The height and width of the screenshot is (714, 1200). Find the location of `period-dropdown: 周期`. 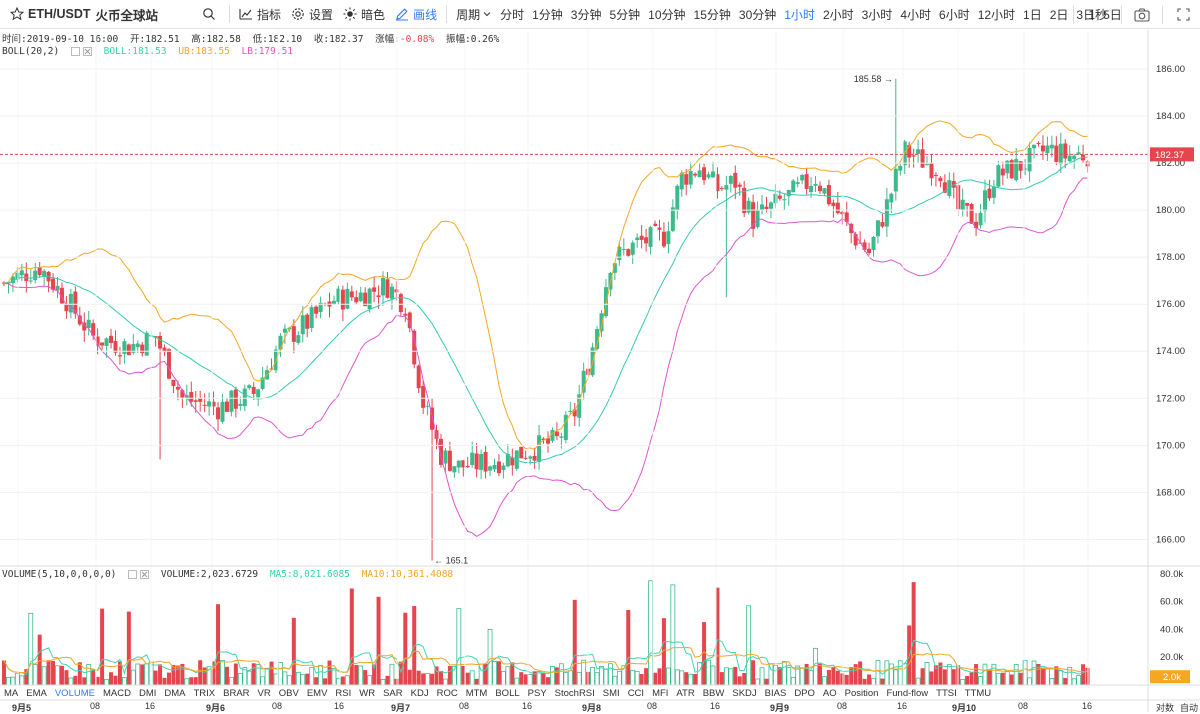

period-dropdown: 周期 is located at coordinates (473, 14).